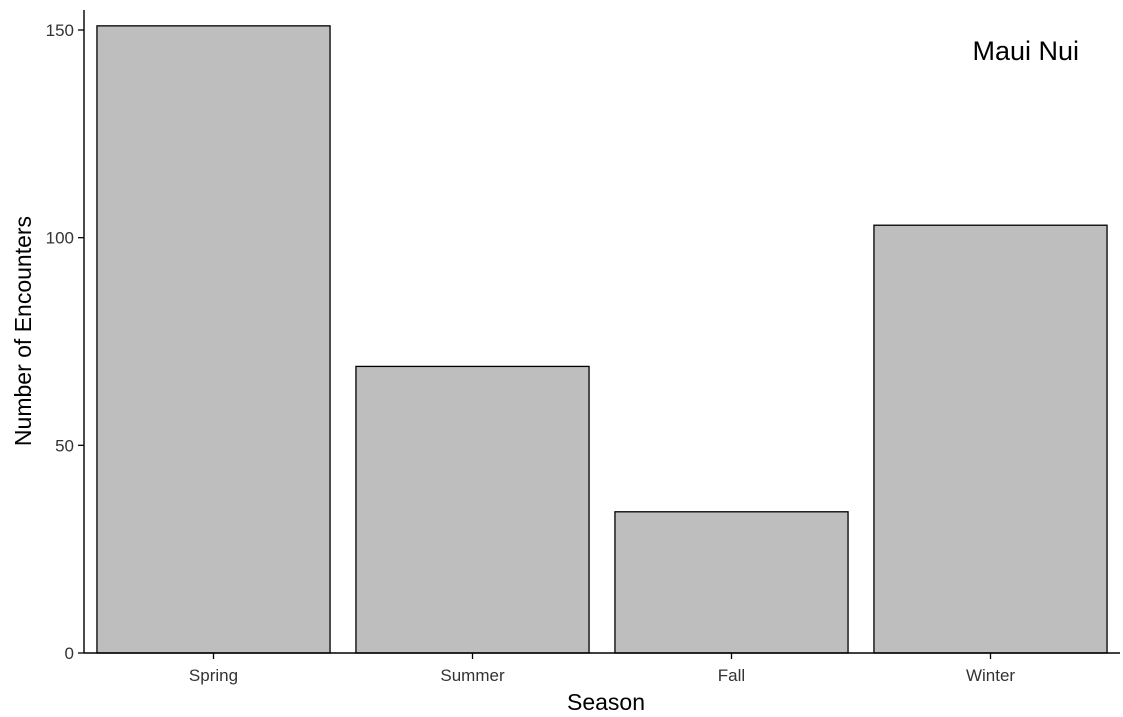  I want to click on bar-summer, so click(472, 509).